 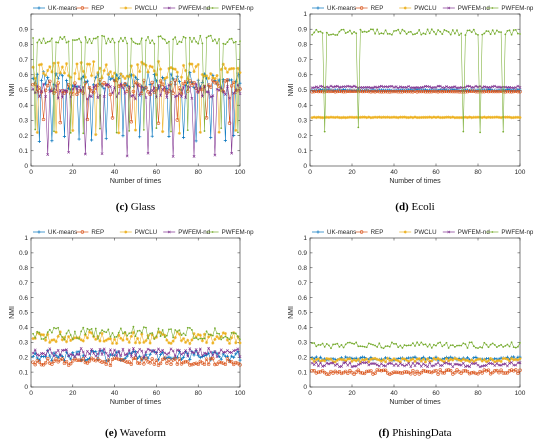 What do you see at coordinates (240, 393) in the screenshot?
I see `x-tick-label: 100` at bounding box center [240, 393].